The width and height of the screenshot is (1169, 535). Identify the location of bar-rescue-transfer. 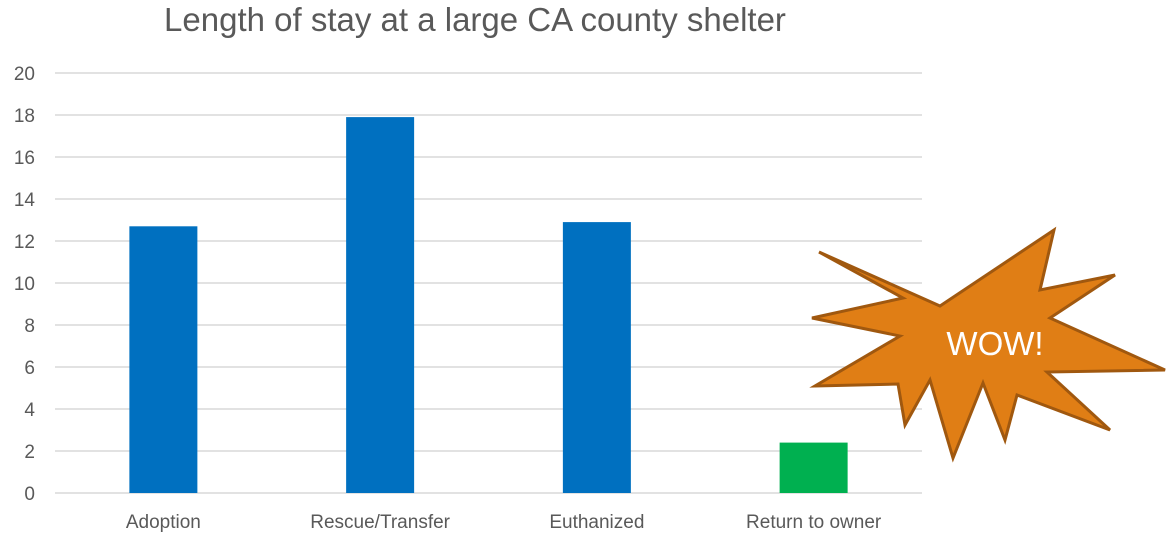
(380, 305).